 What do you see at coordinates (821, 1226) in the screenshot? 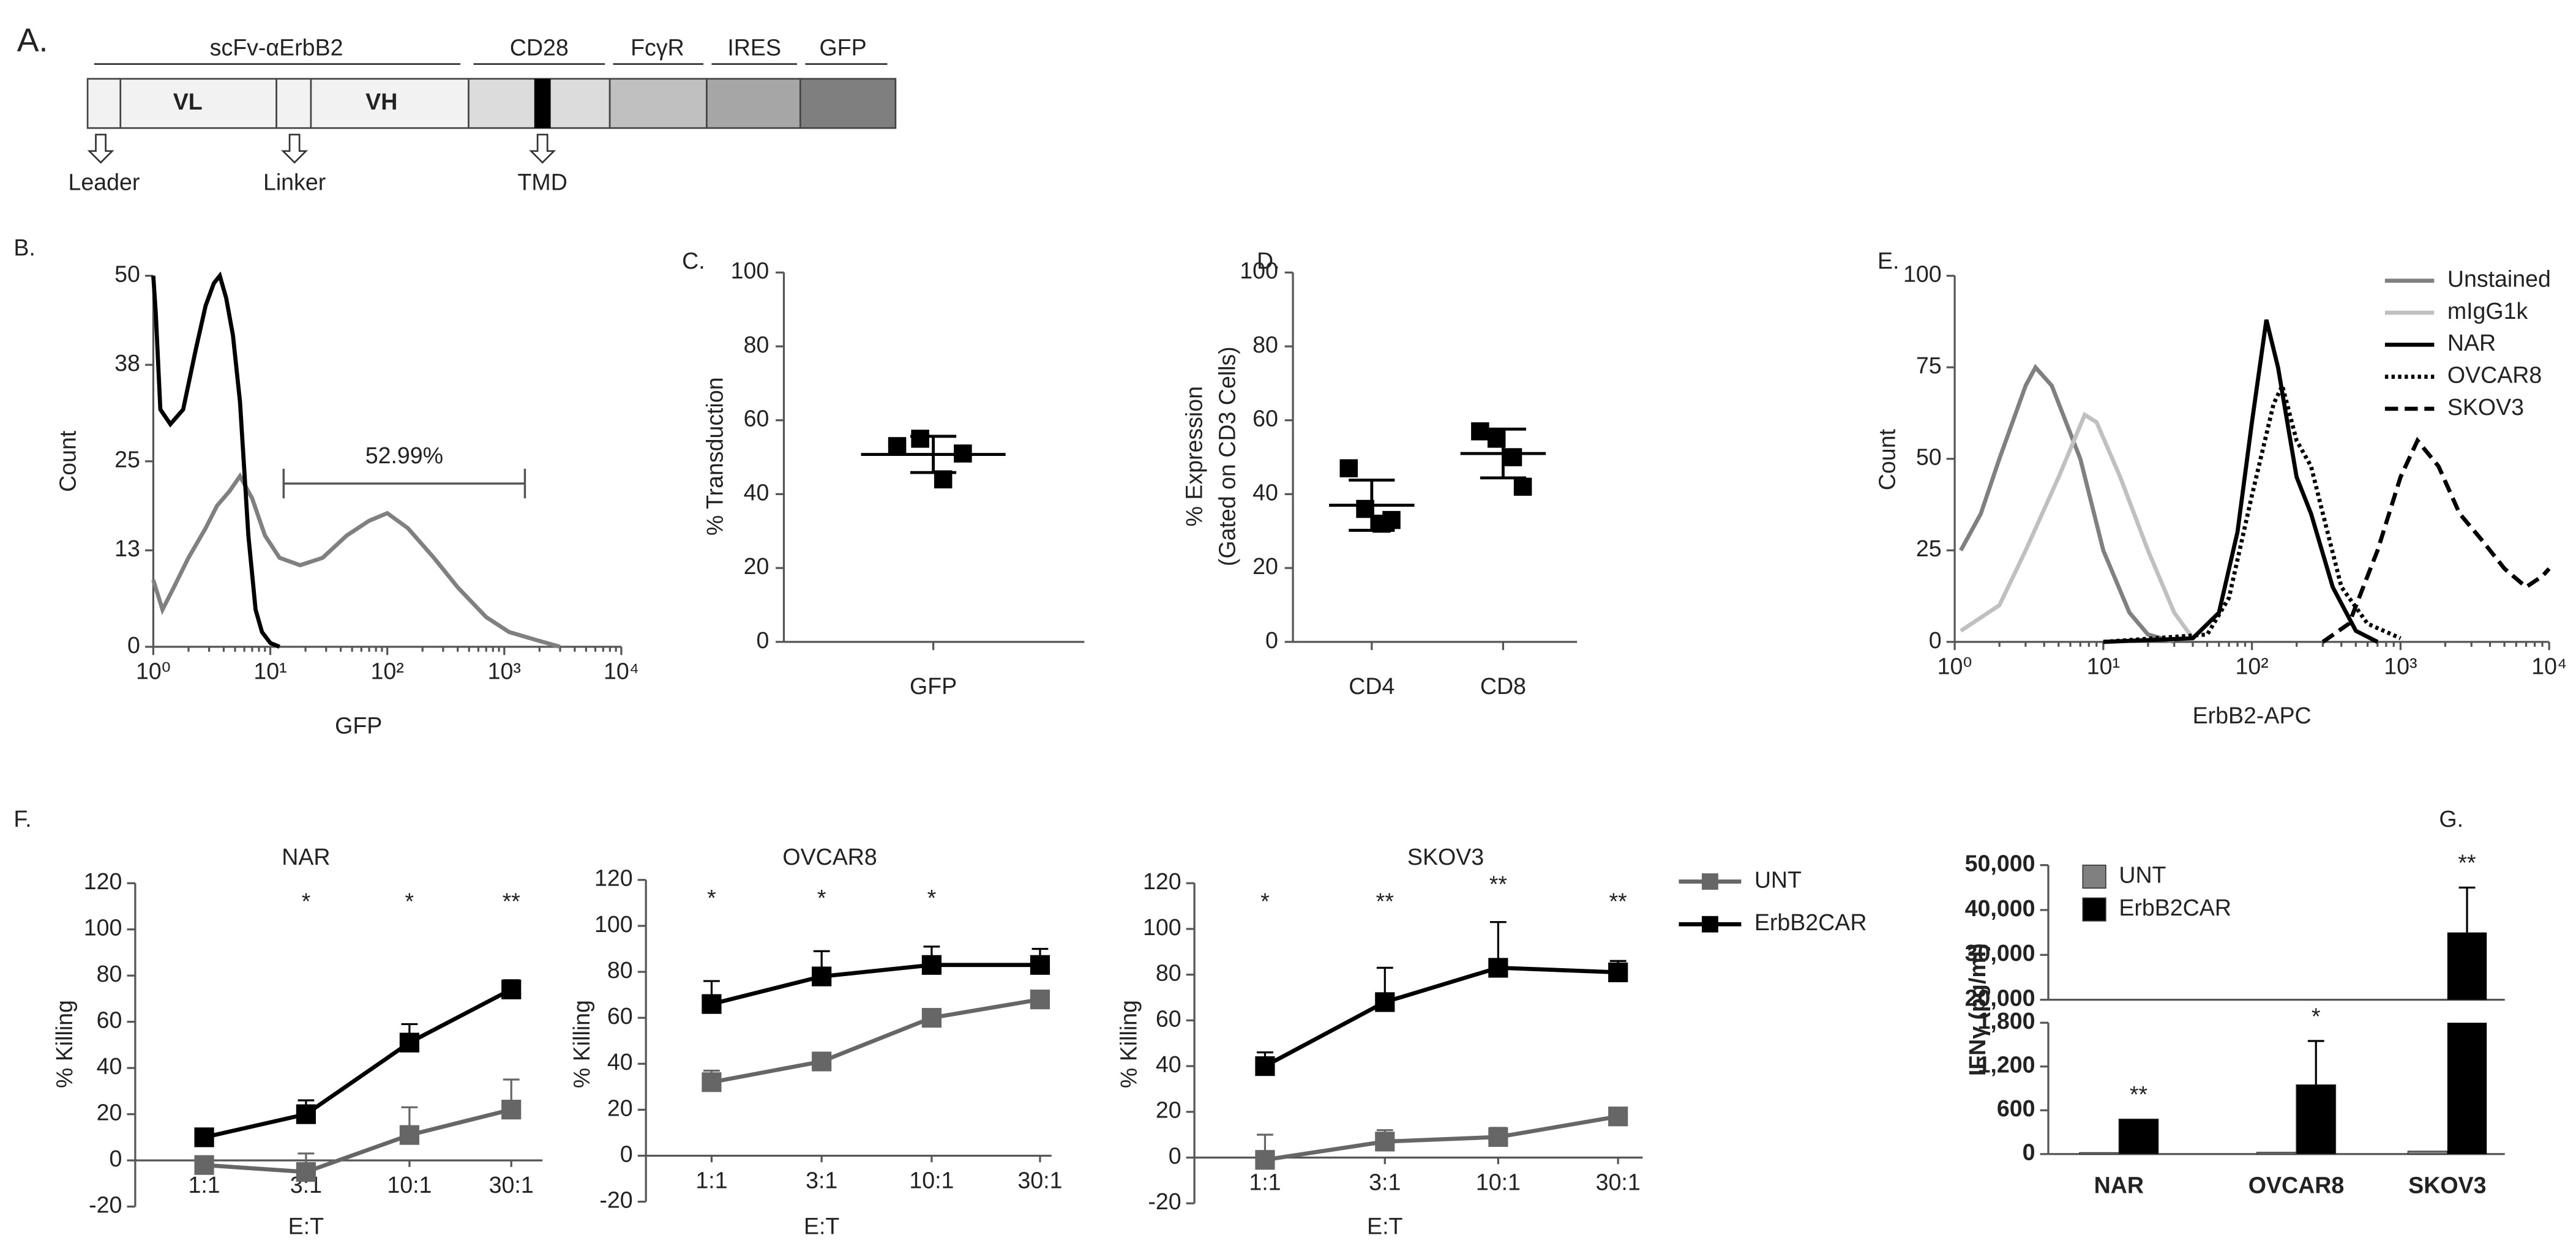
I see `x-axis-label: E:T` at bounding box center [821, 1226].